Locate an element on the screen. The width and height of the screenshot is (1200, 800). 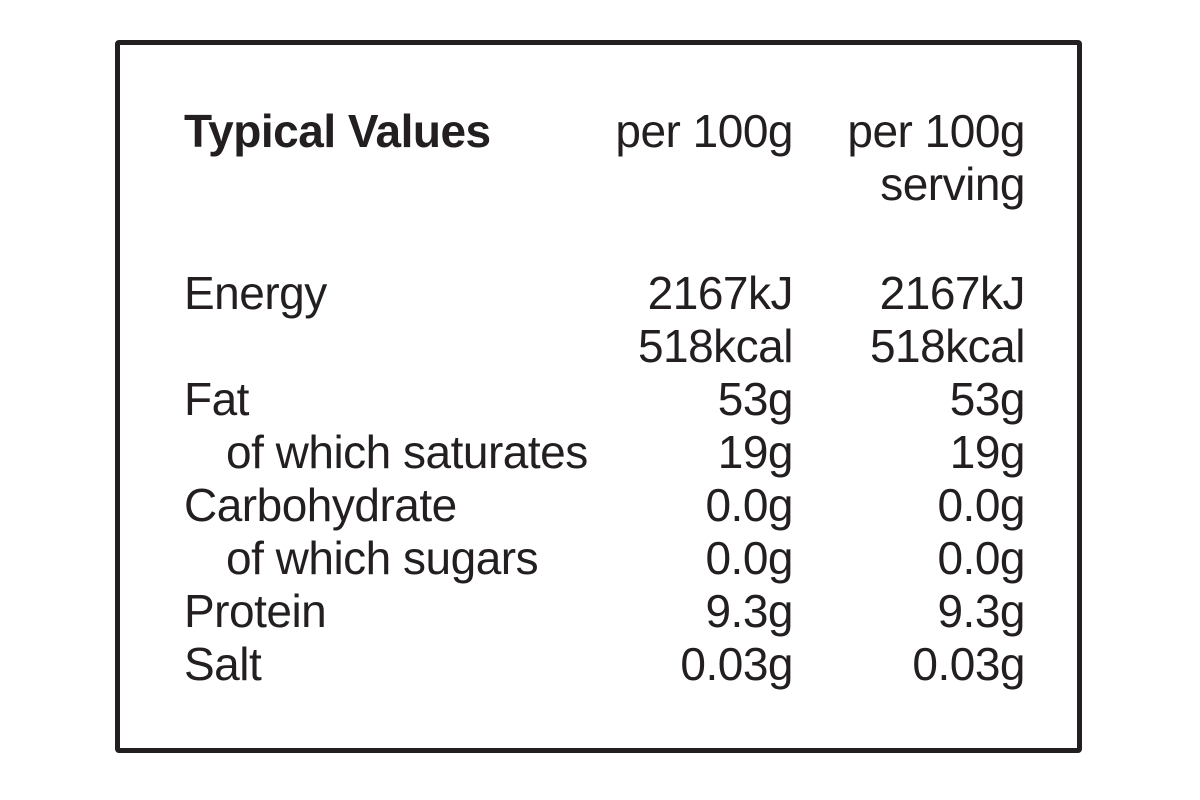
row-label: of which sugars is located at coordinates (382, 558).